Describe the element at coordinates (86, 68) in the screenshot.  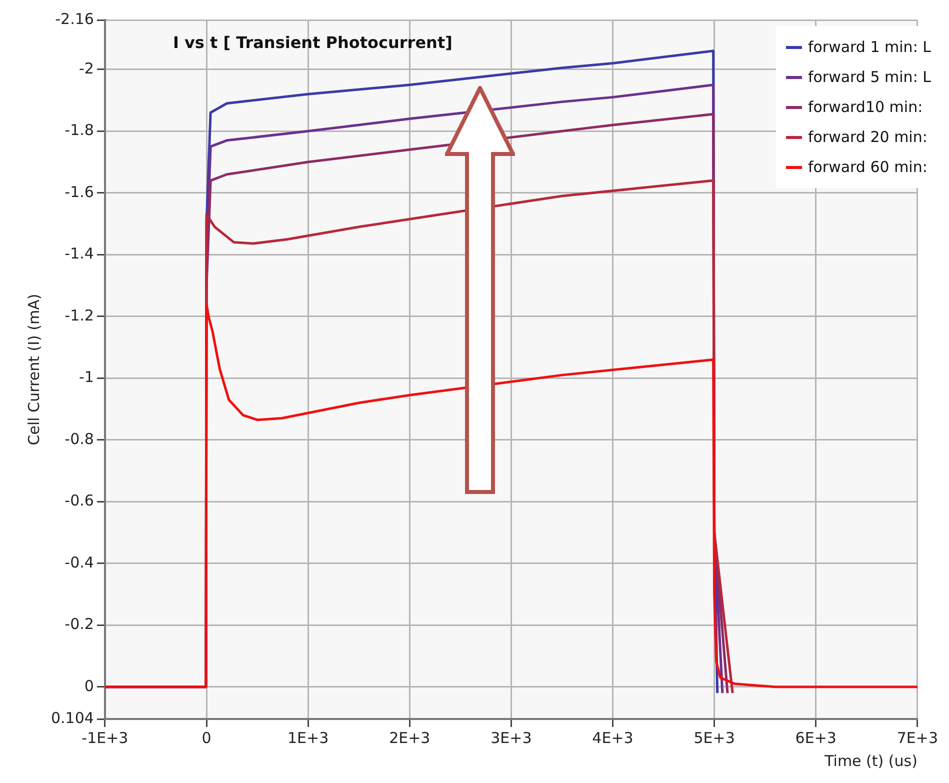
I see `y-tick-label: -2` at that location.